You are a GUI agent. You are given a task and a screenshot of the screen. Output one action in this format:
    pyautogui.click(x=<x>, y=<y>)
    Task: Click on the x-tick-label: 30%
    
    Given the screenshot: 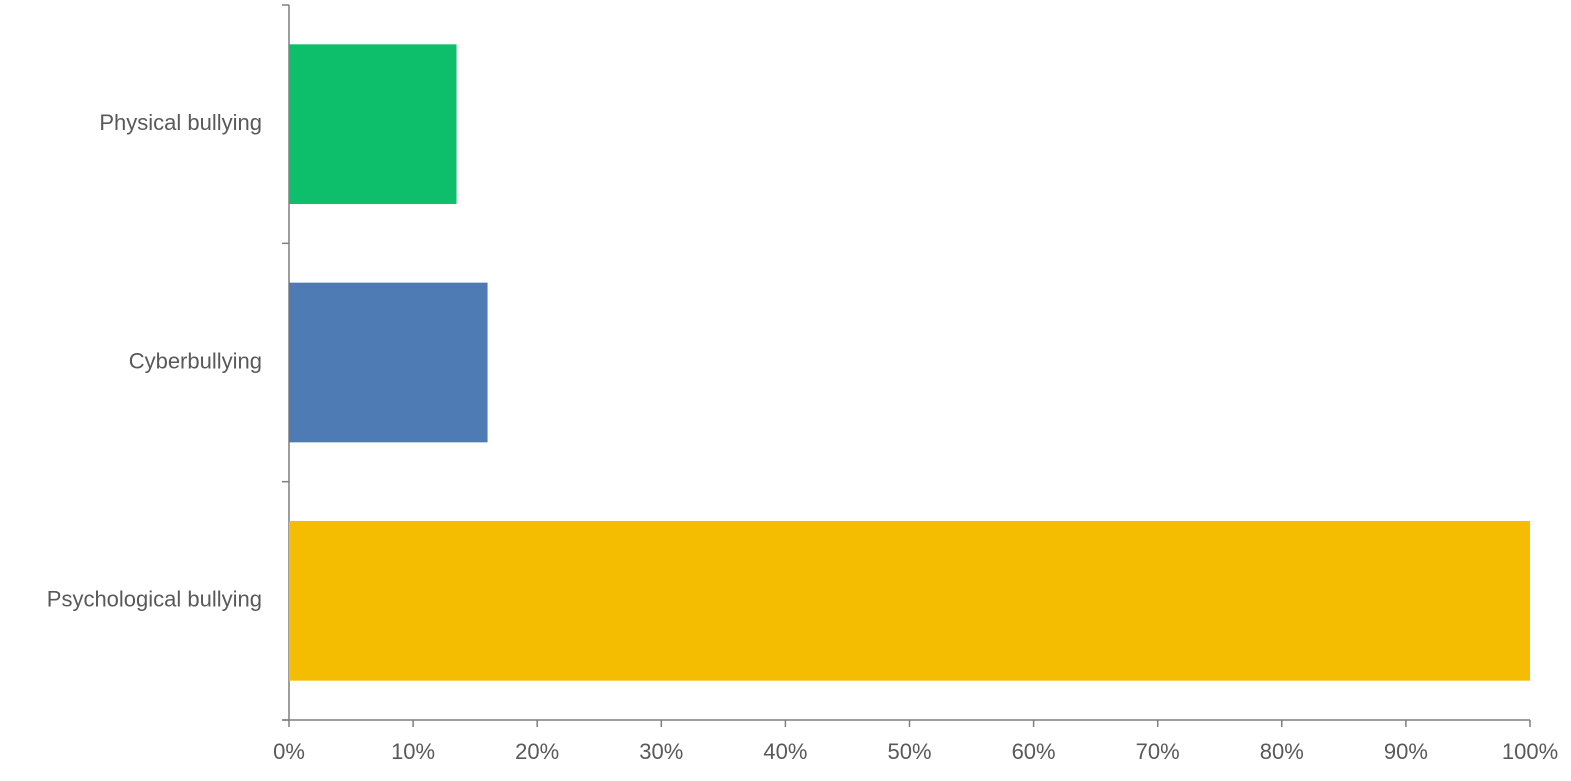 What is the action you would take?
    pyautogui.click(x=661, y=751)
    